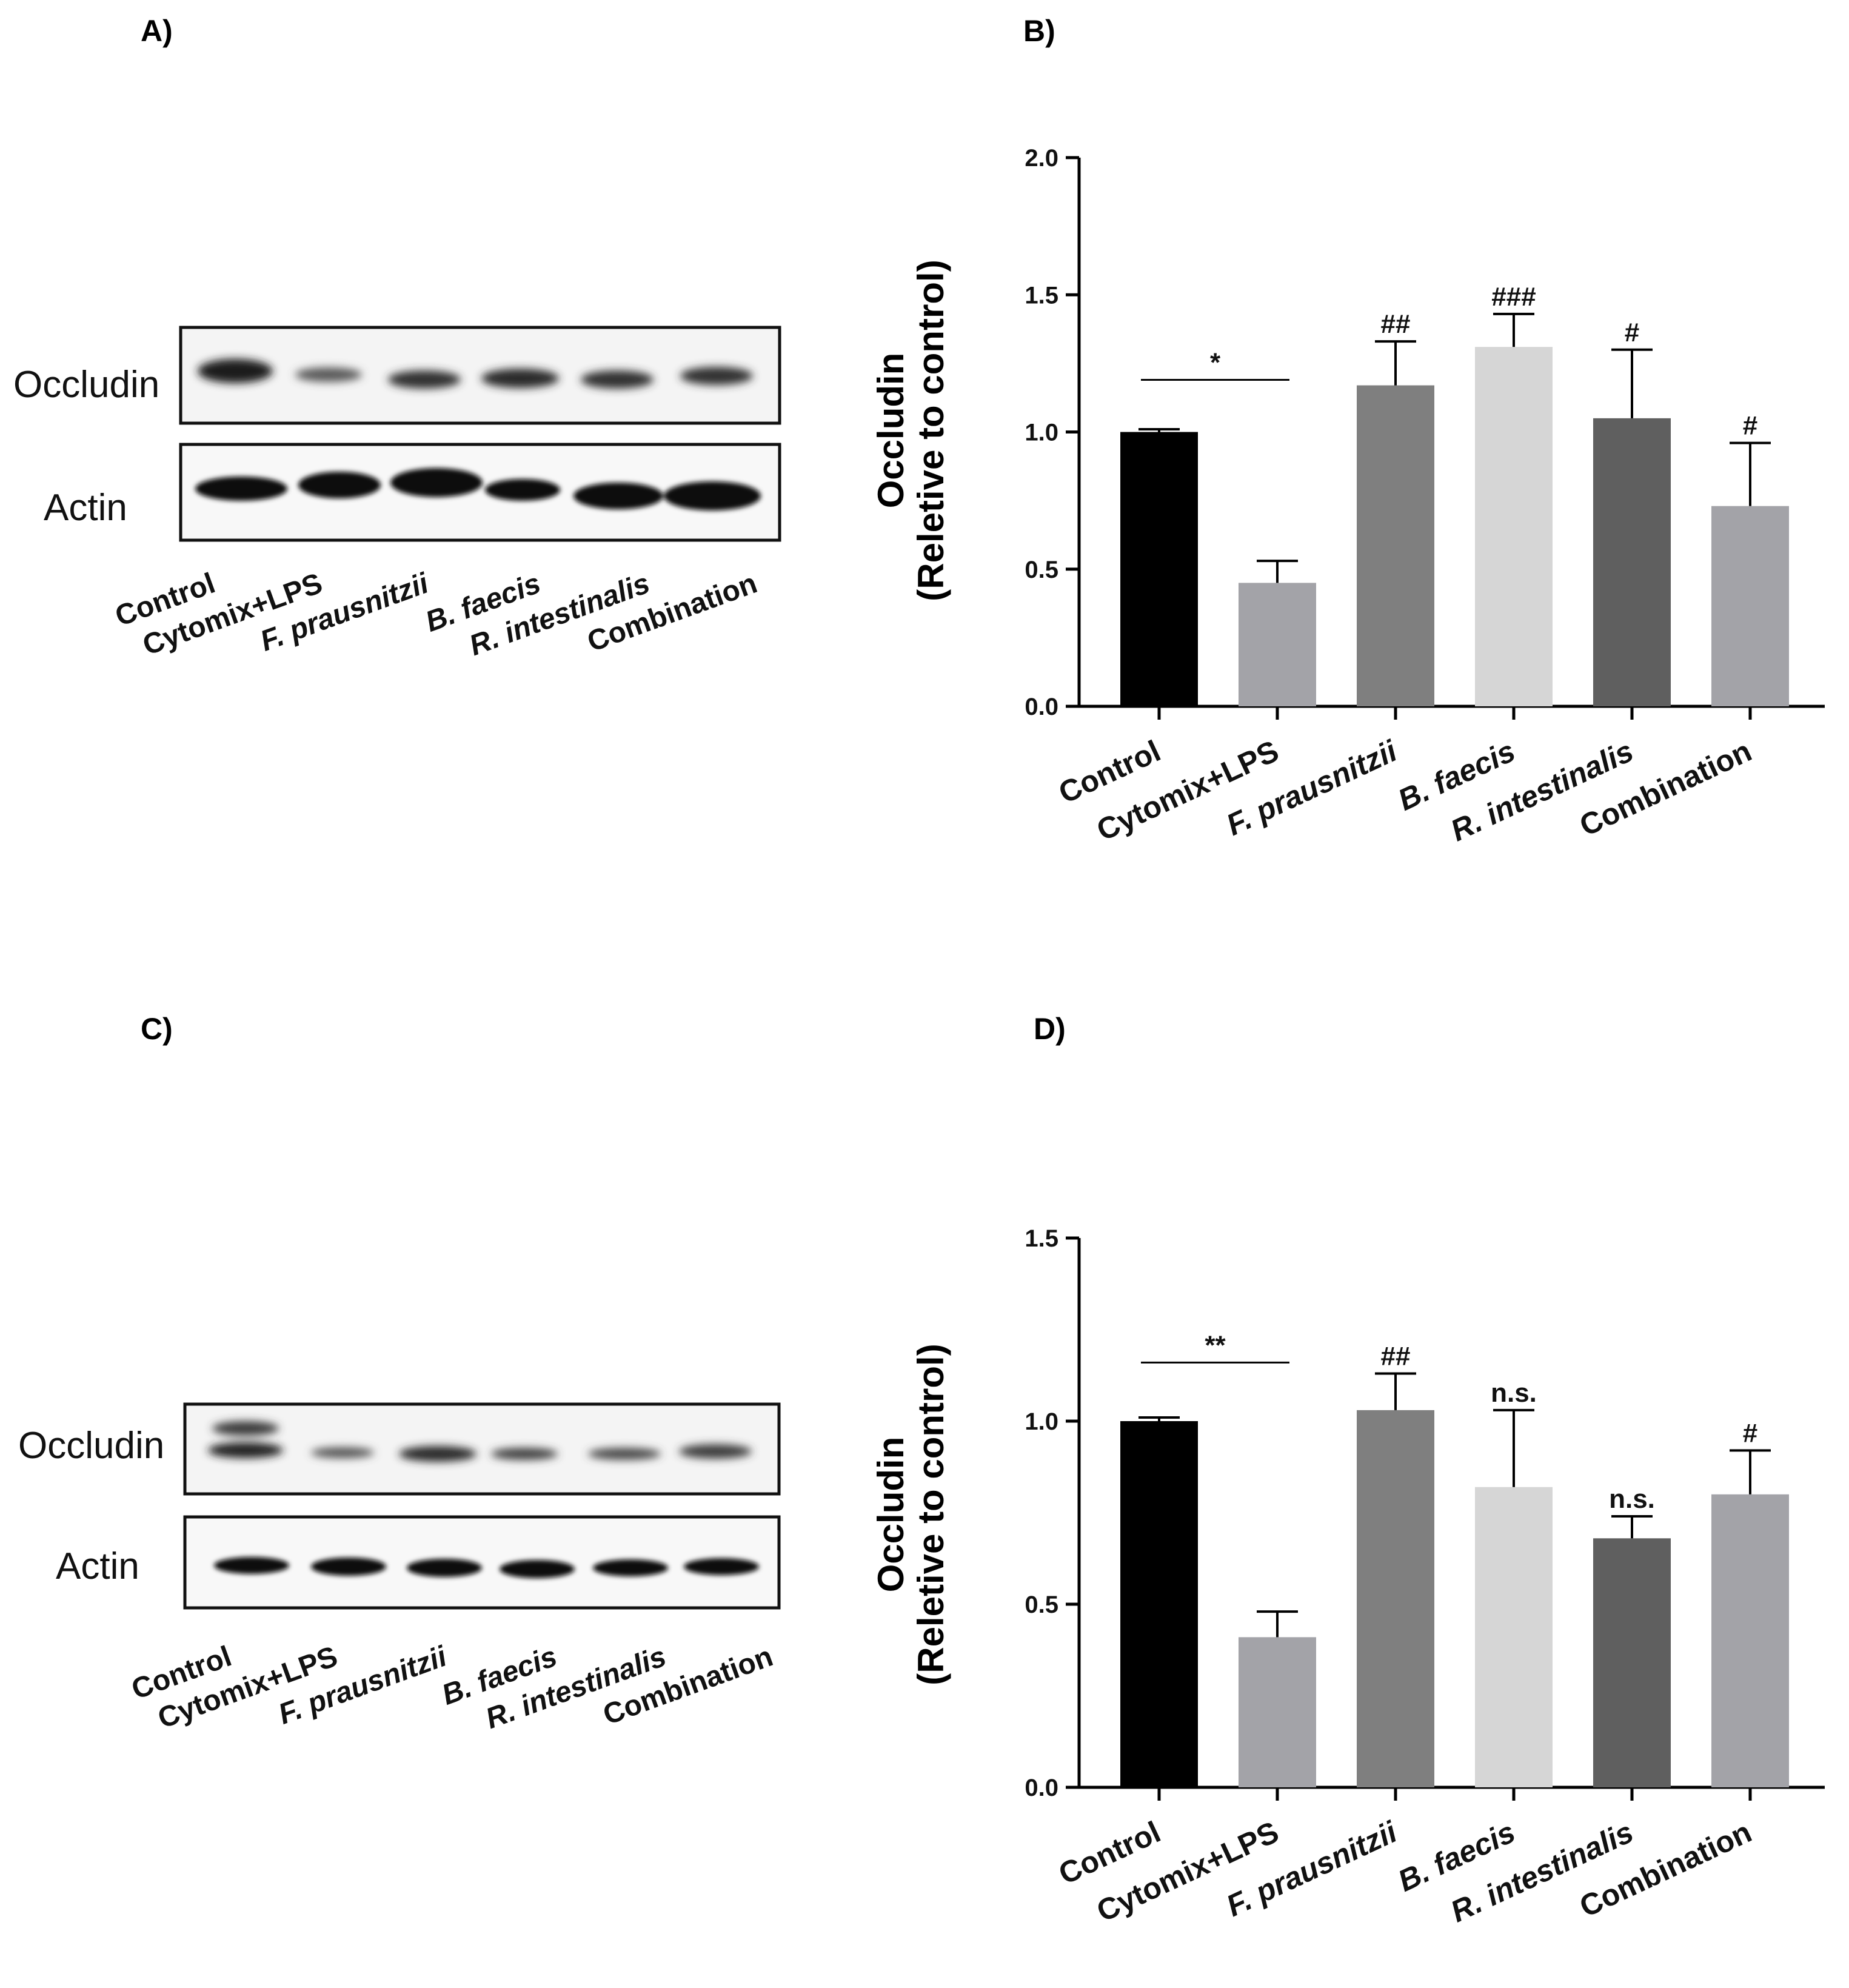  Describe the element at coordinates (1041, 1604) in the screenshot. I see `chart-d-y-tick-label: 0.5` at that location.